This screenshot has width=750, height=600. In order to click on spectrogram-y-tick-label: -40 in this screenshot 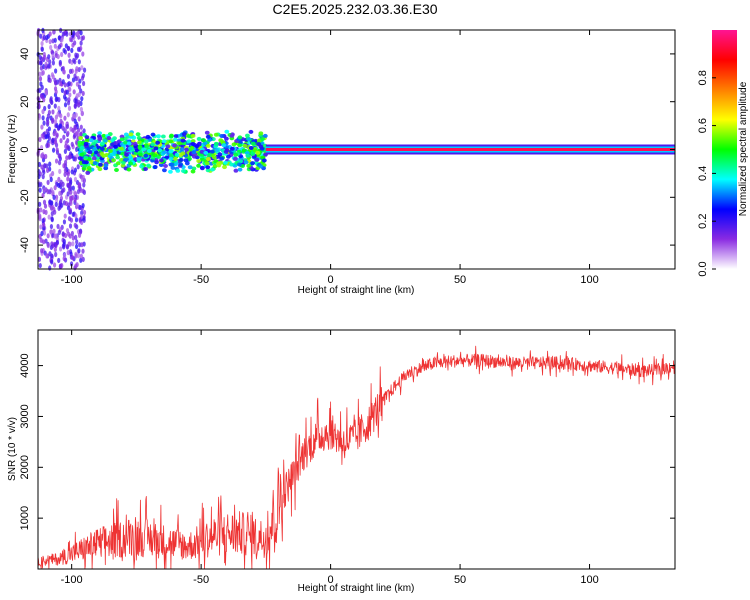, I will do `click(25, 245)`.